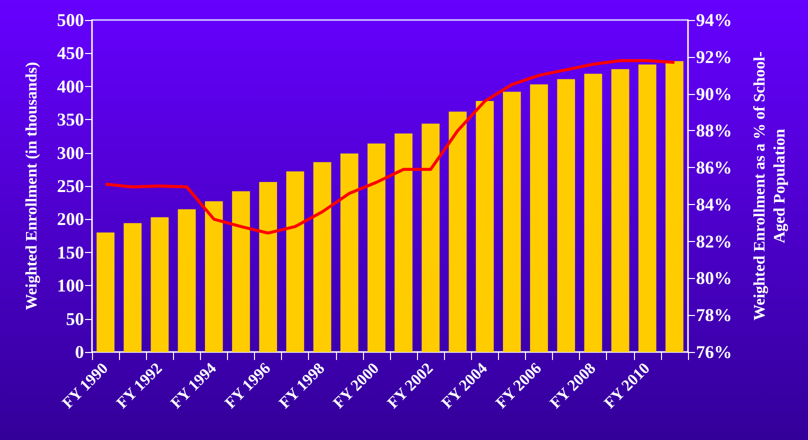  Describe the element at coordinates (75, 318) in the screenshot. I see `y-tick-label: 50` at that location.